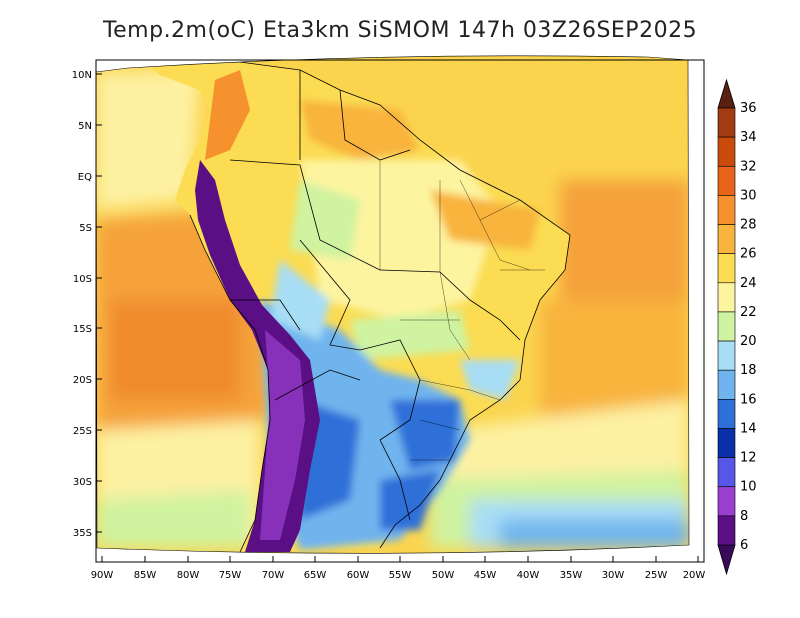 This screenshot has height=618, width=800. Describe the element at coordinates (726, 93) in the screenshot. I see `colorbar-top-arrow` at that location.